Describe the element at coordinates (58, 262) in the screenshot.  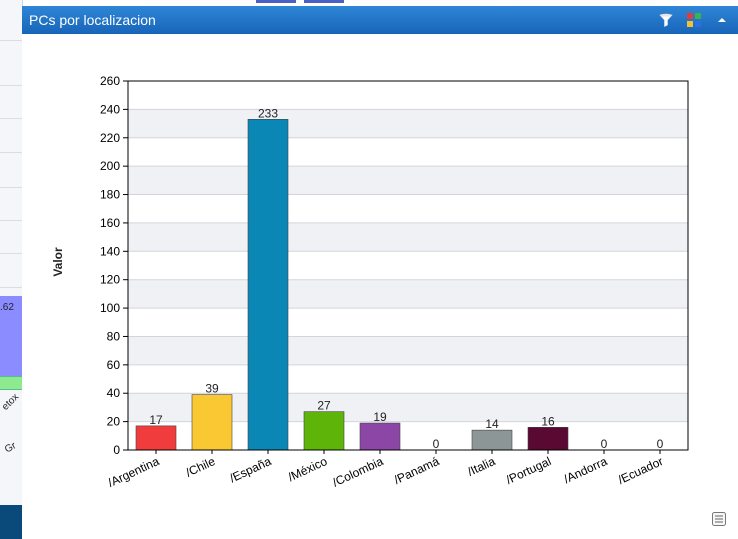
I see `y-axis-label: Valor` at that location.